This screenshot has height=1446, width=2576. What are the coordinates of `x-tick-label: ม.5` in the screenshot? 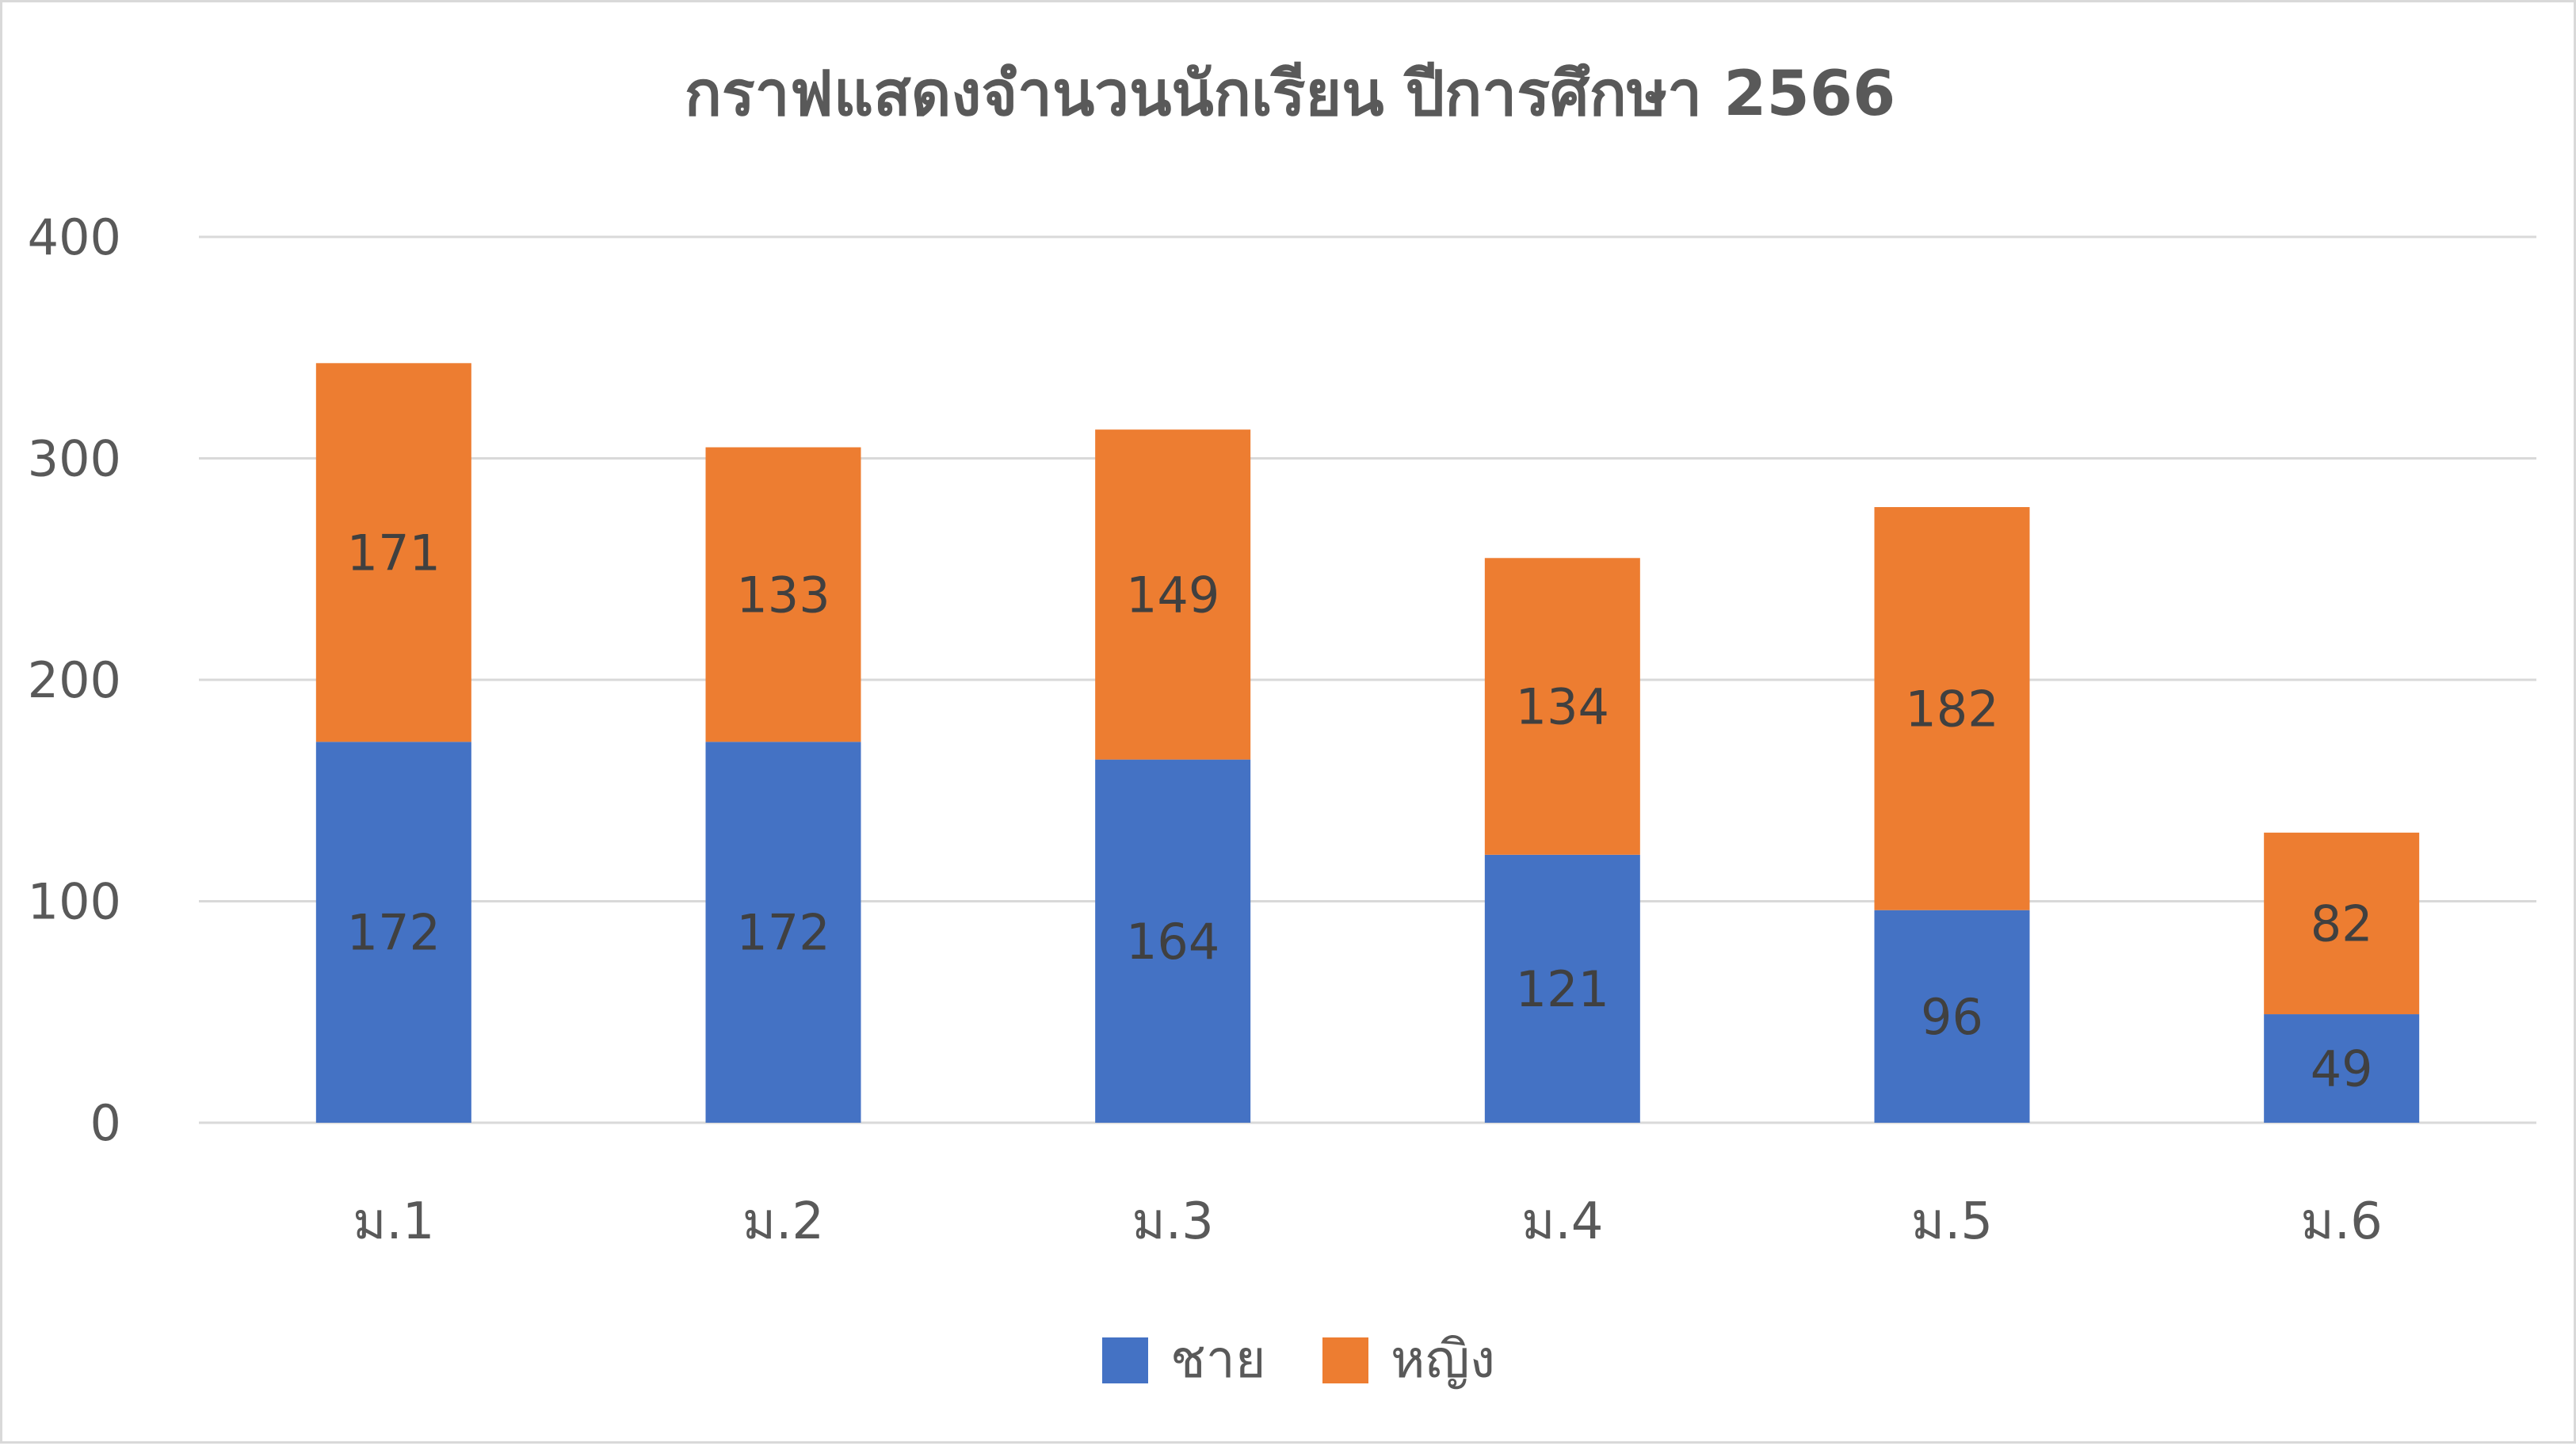 It's located at (1952, 1221).